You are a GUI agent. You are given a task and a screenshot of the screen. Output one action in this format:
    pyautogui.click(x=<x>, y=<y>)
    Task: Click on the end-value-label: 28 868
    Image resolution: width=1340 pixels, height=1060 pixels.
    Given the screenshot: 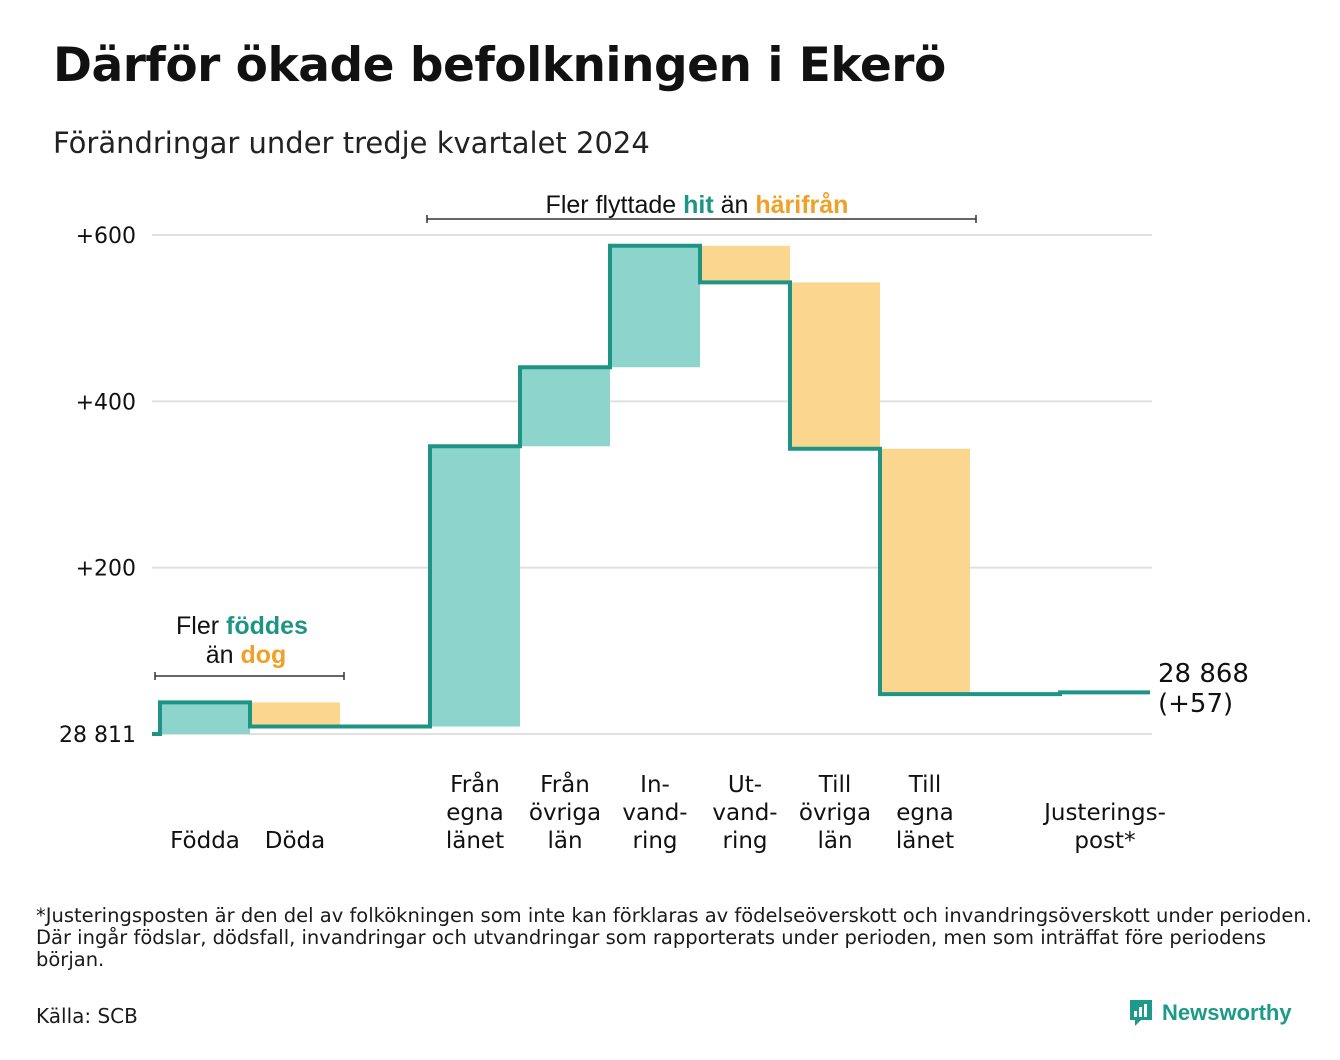 What is the action you would take?
    pyautogui.click(x=1203, y=674)
    